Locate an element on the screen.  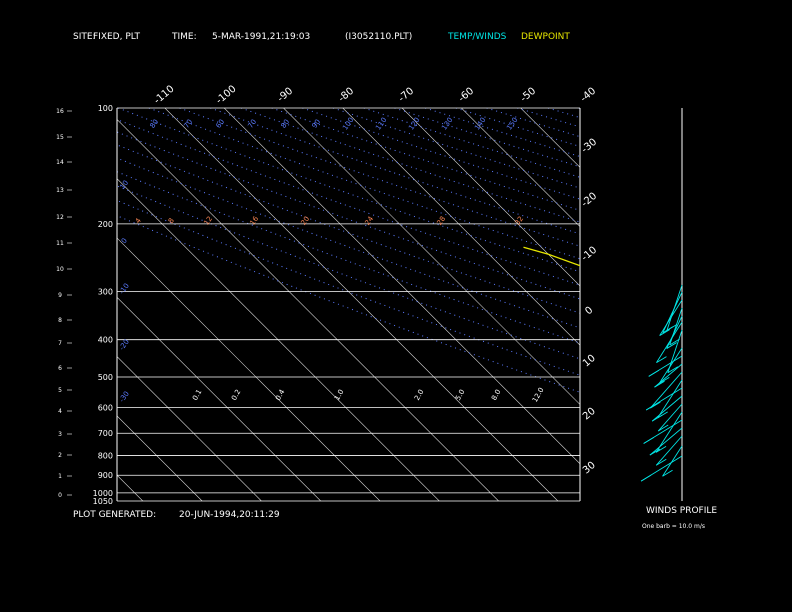
dry-adiabat-left-label: 10 is located at coordinates (125, 185).